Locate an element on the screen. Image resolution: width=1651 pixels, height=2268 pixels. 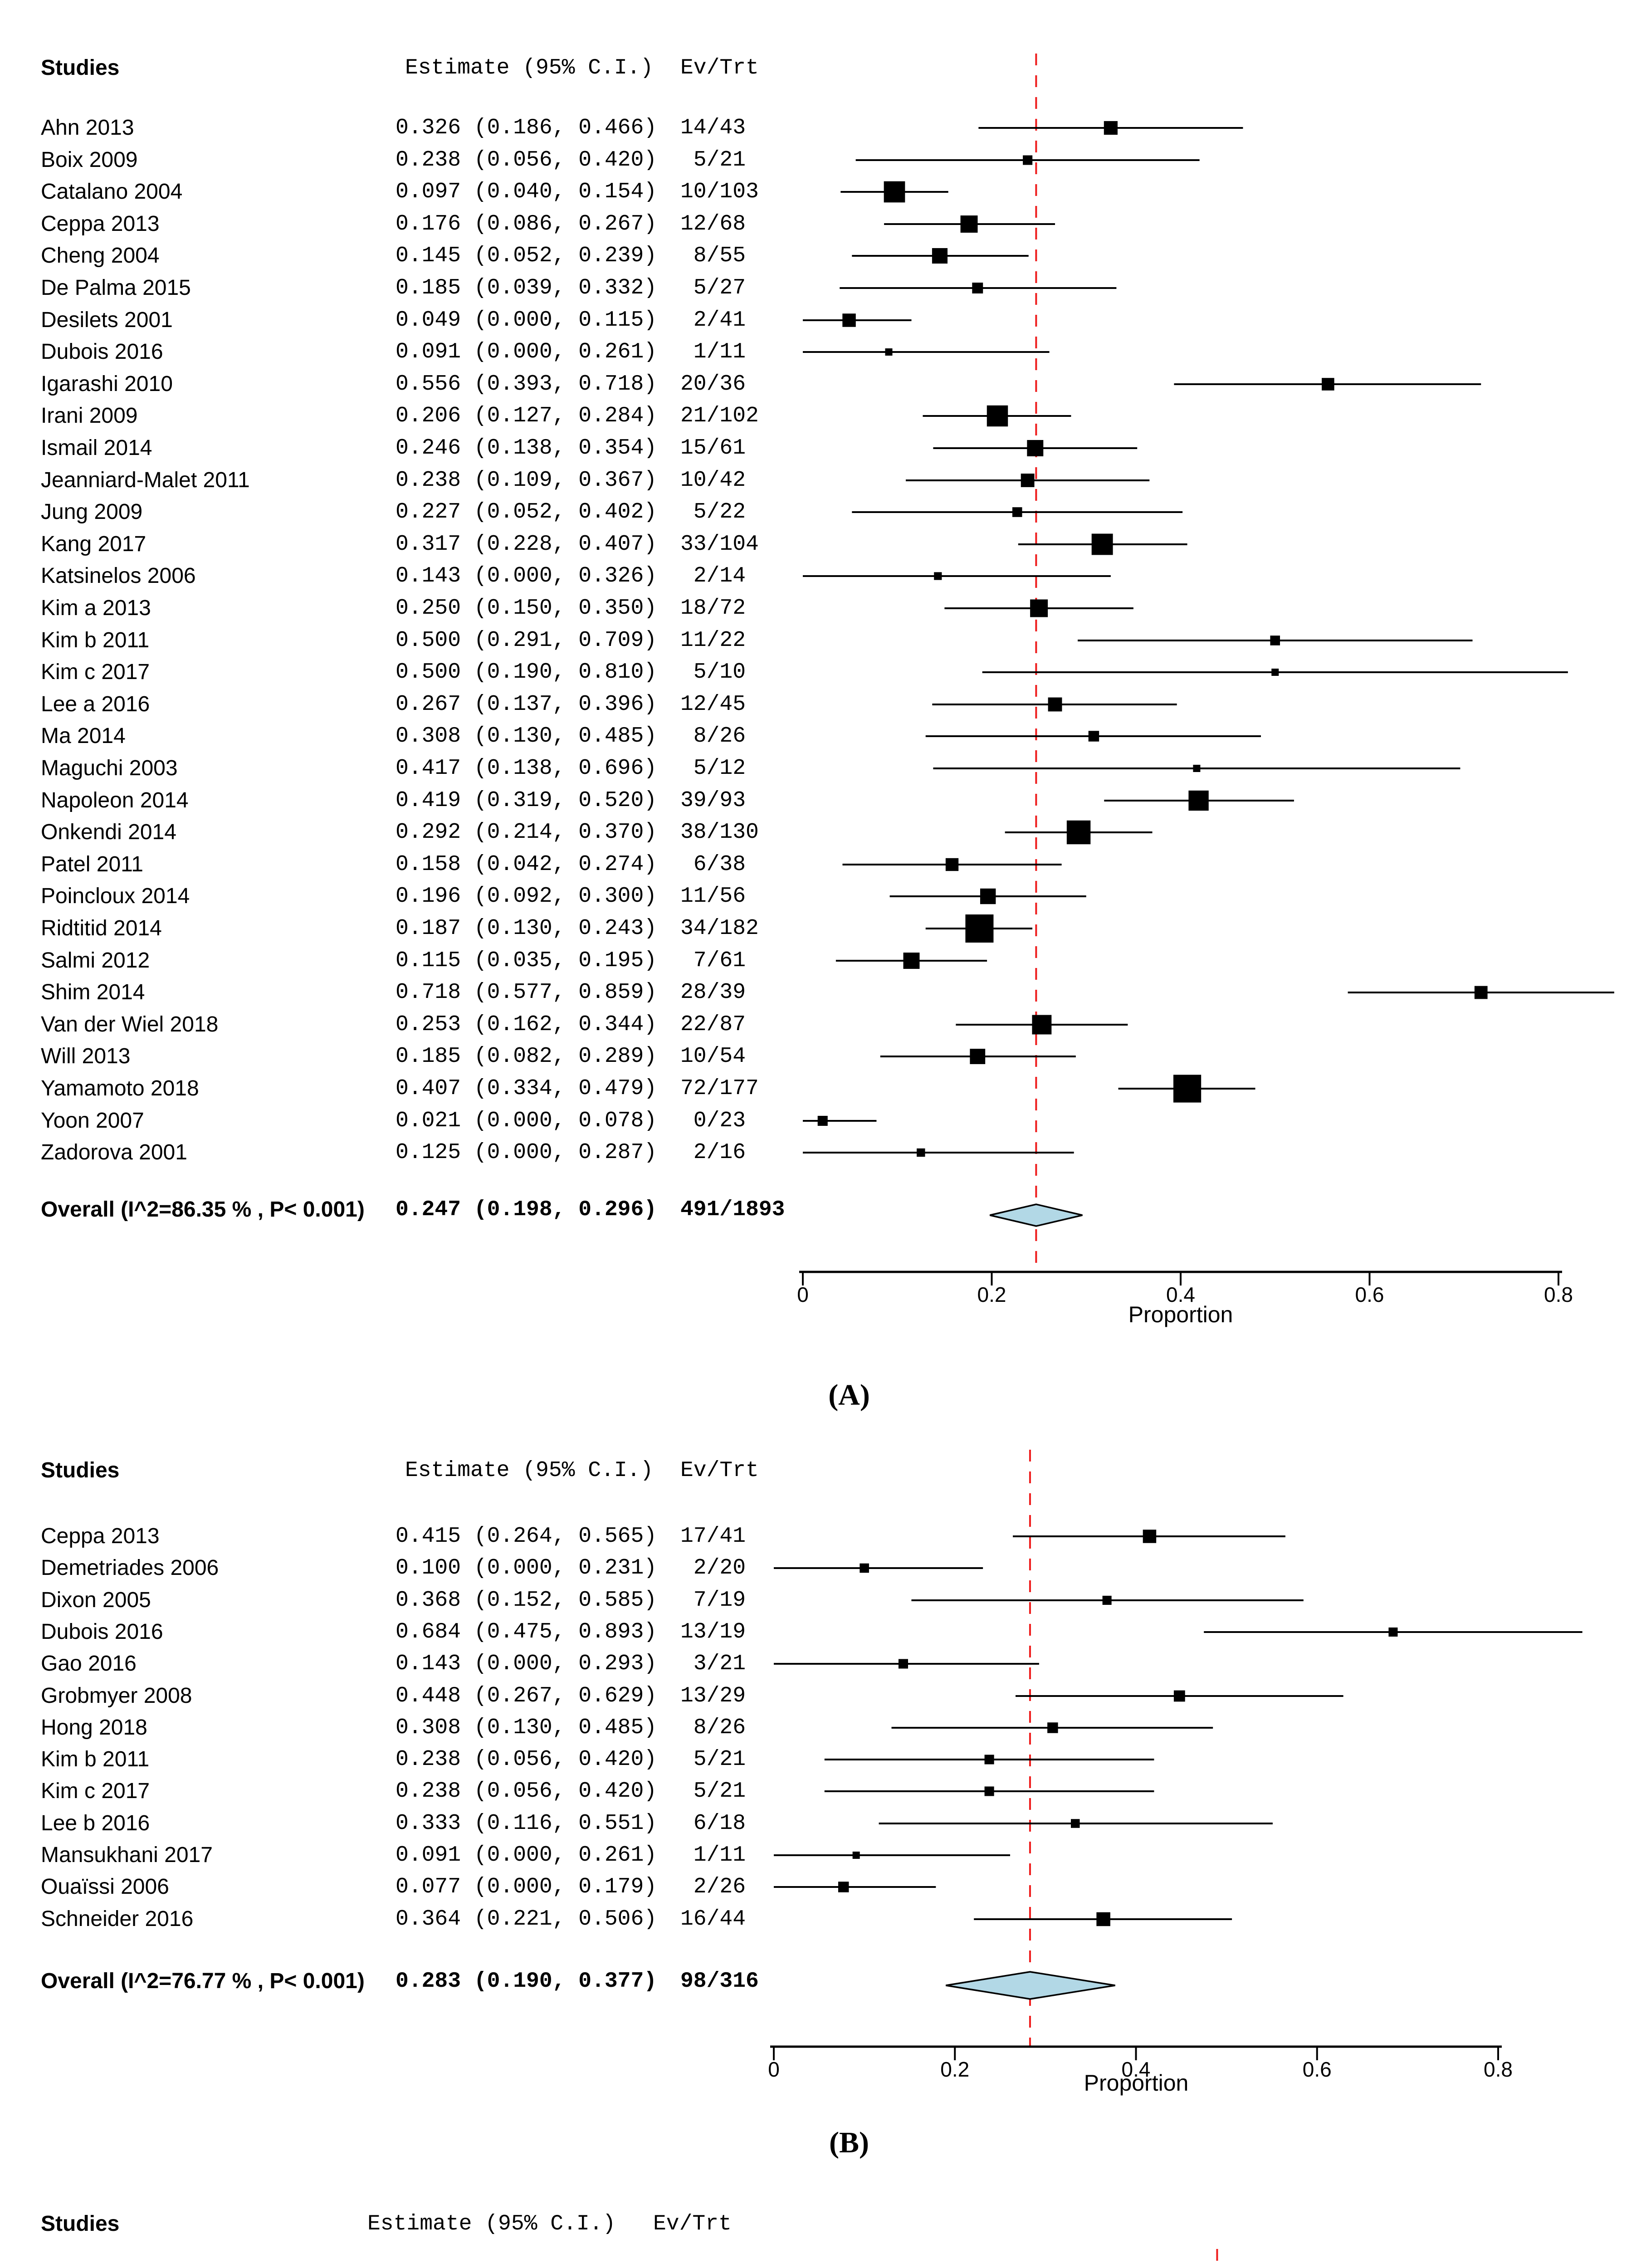
study-estimate: 0.419 (0.319, 0.520) is located at coordinates (526, 800).